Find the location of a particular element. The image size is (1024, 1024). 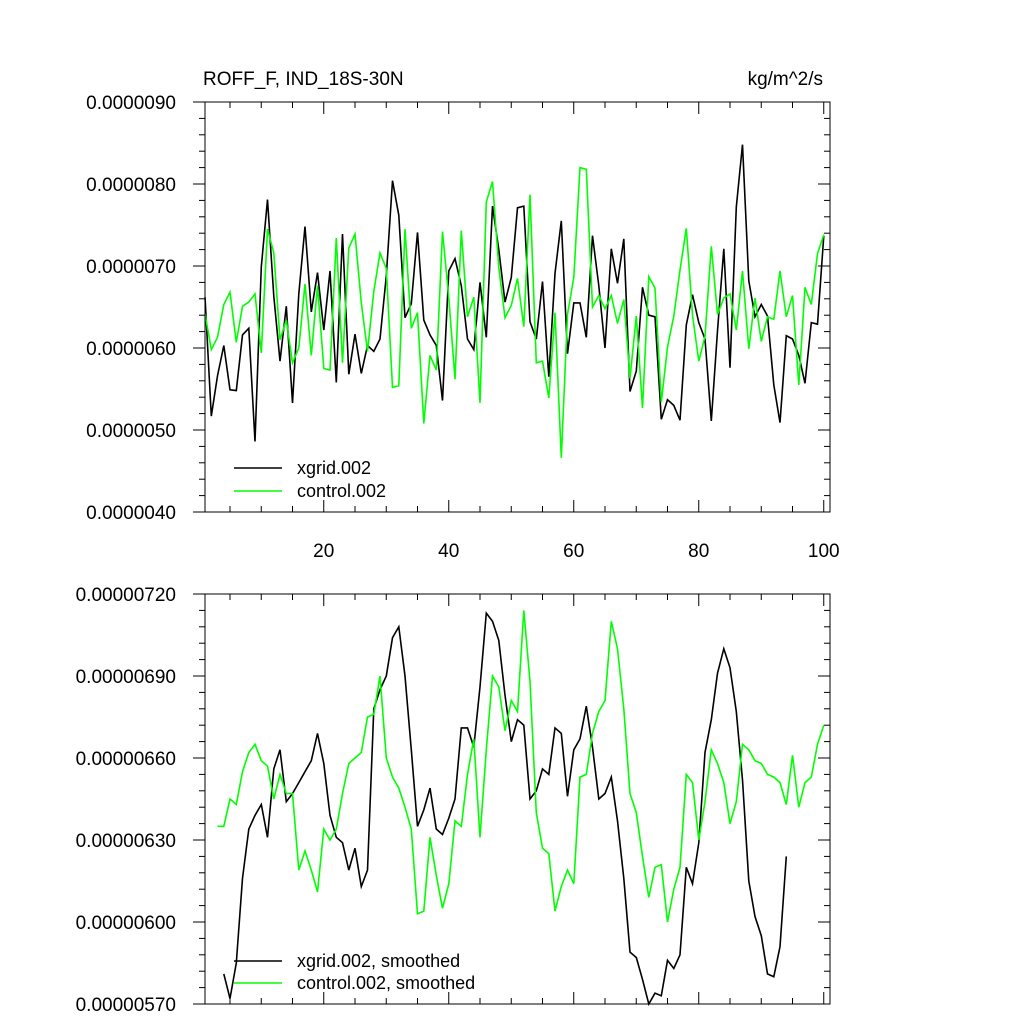

x-tick-label: 40 is located at coordinates (448, 551).